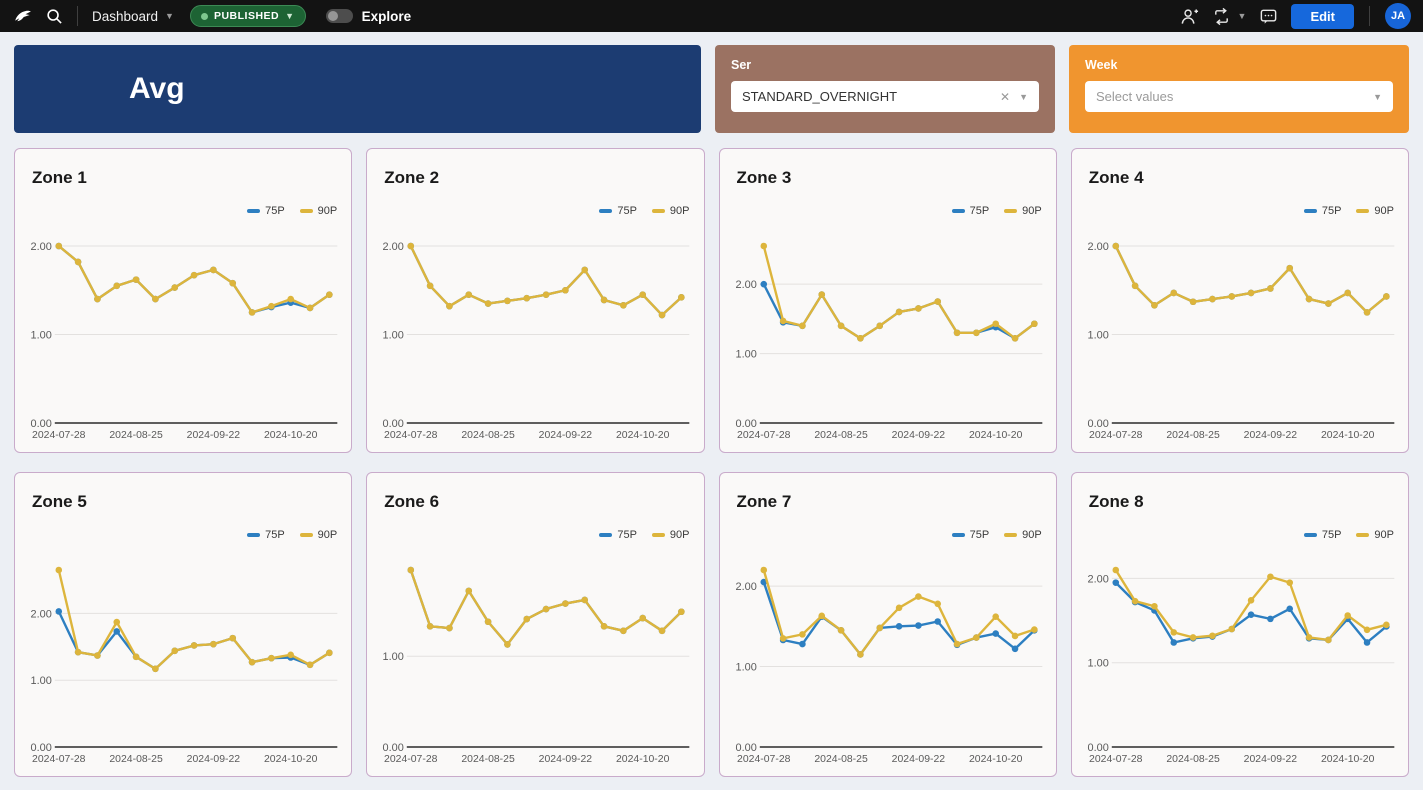 The width and height of the screenshot is (1423, 790). What do you see at coordinates (23, 16) in the screenshot?
I see `brand-logo-bird-icon` at bounding box center [23, 16].